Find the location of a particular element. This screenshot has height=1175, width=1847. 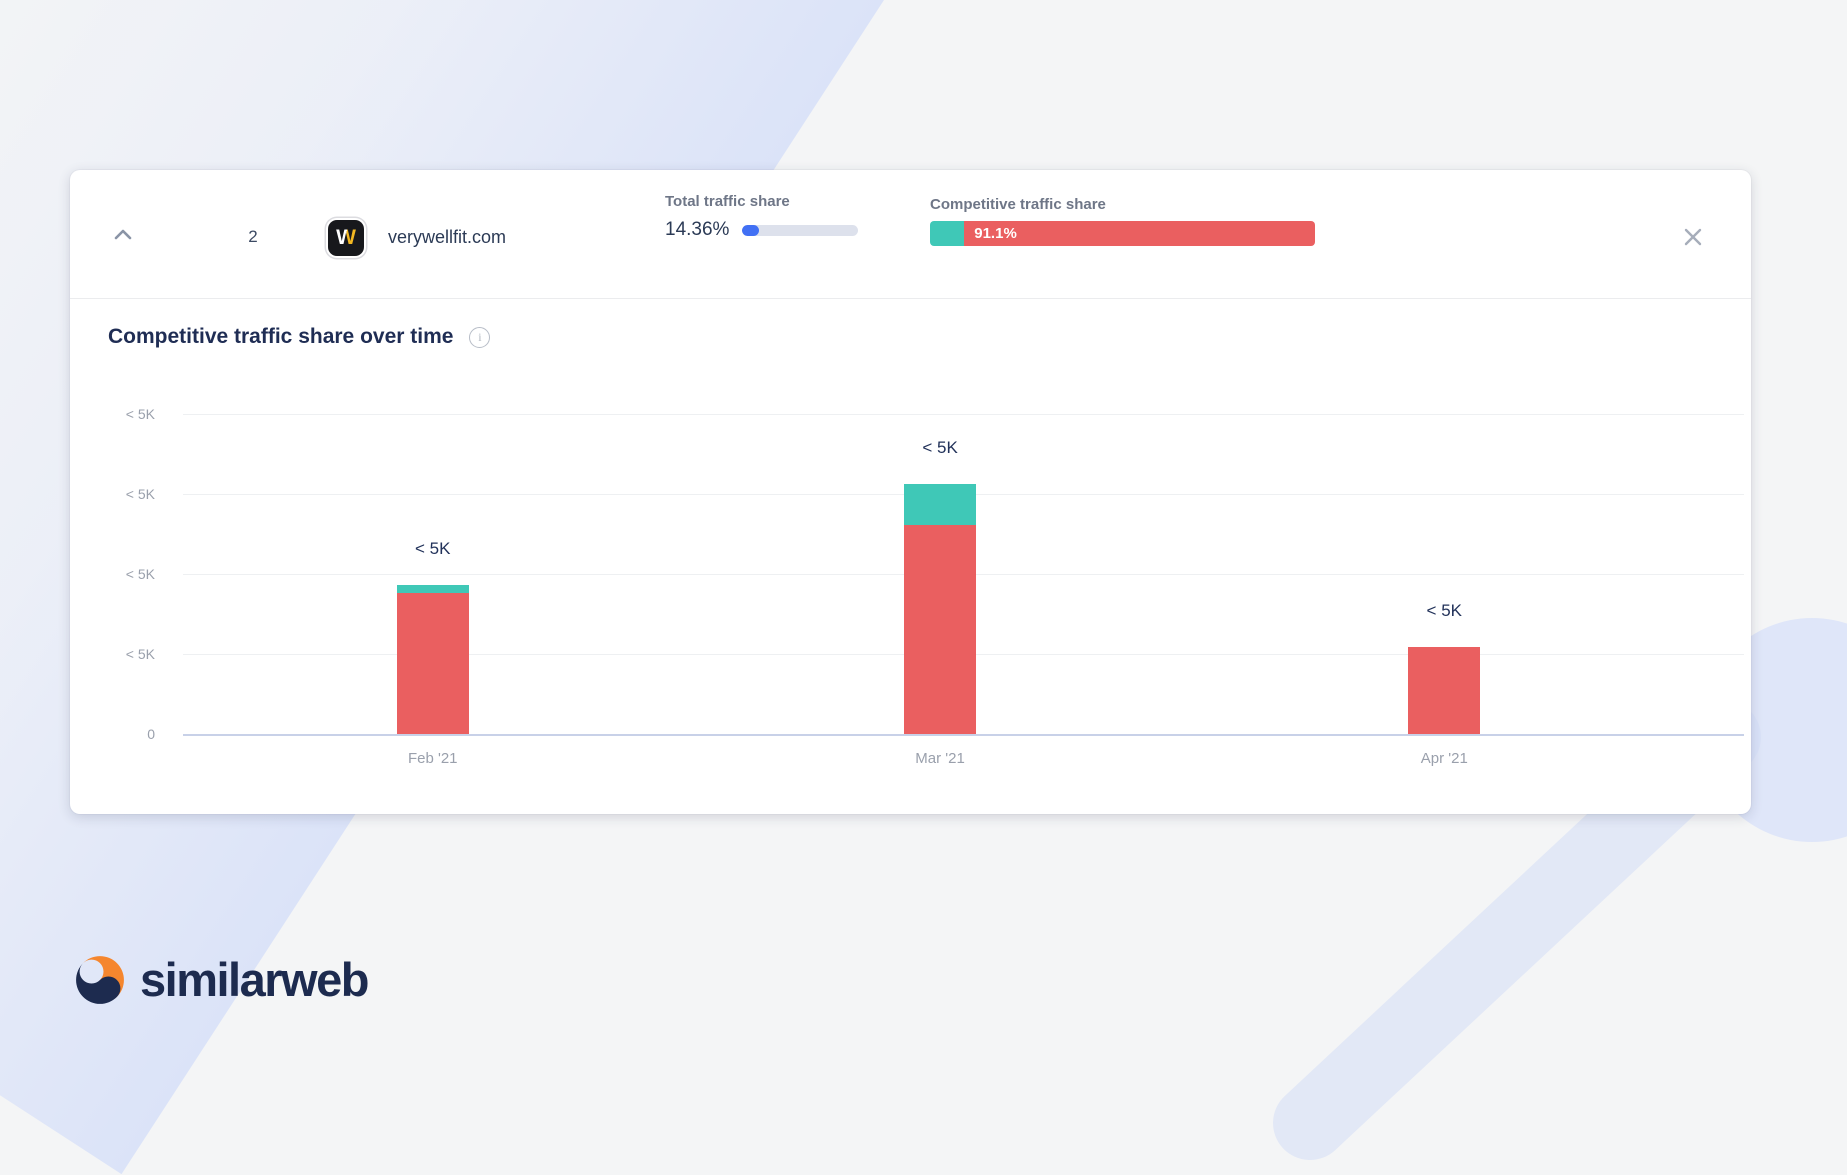

x-axis-label: Feb '21 is located at coordinates (432, 758).